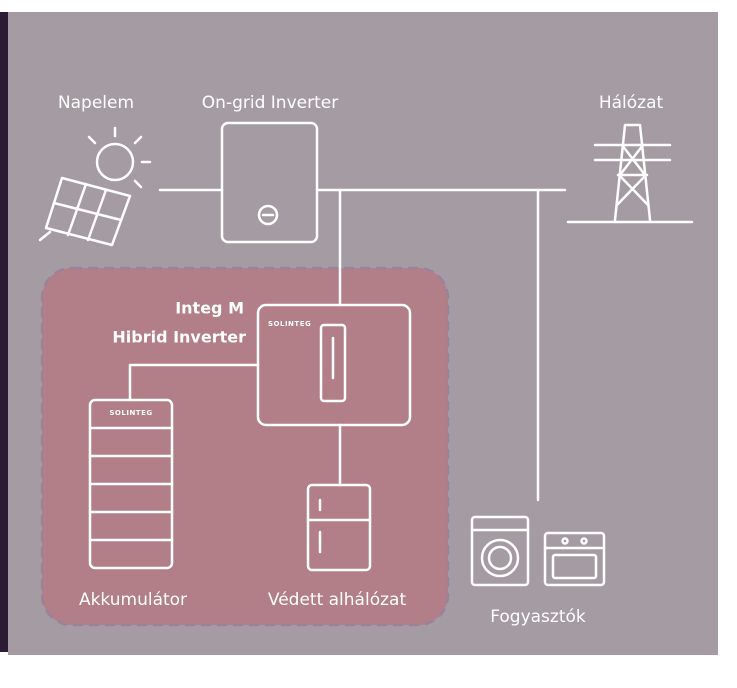 Image resolution: width=737 pixels, height=688 pixels. What do you see at coordinates (500, 551) in the screenshot?
I see `washer` at bounding box center [500, 551].